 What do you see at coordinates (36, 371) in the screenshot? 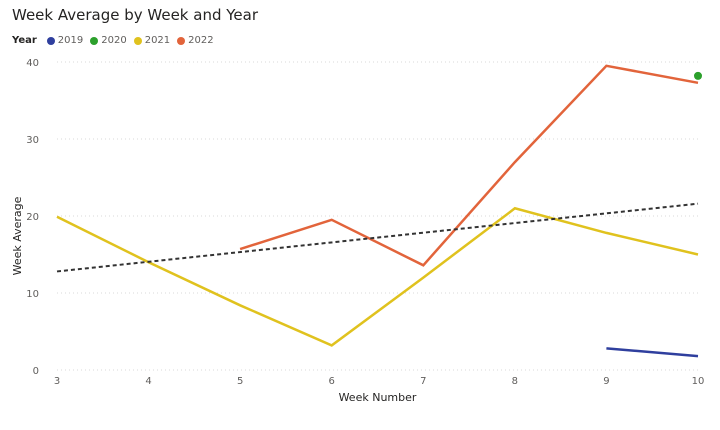
I see `y-tick-label-0: 0` at bounding box center [36, 371].